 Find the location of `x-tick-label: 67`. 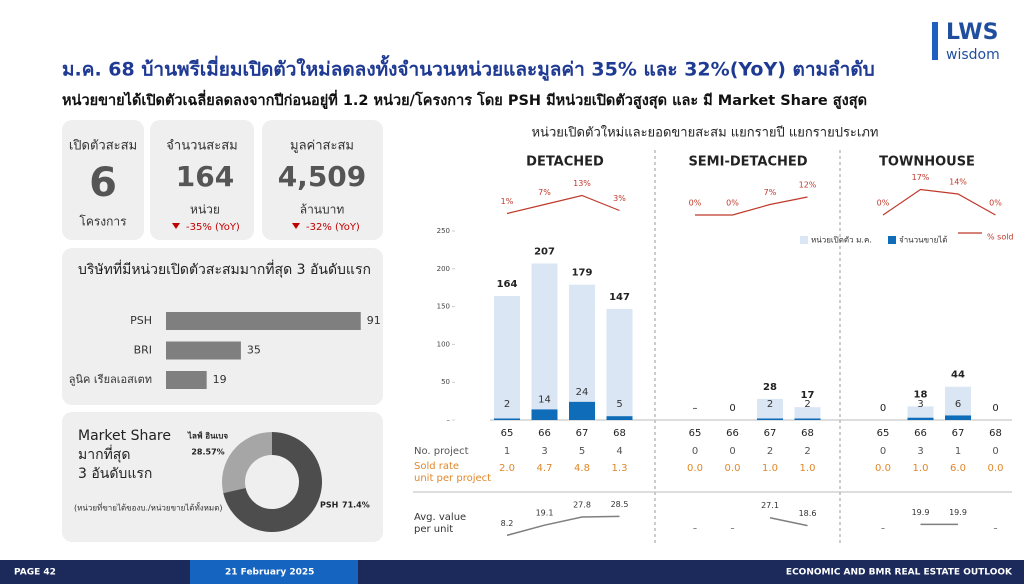

x-tick-label: 67 is located at coordinates (958, 433).